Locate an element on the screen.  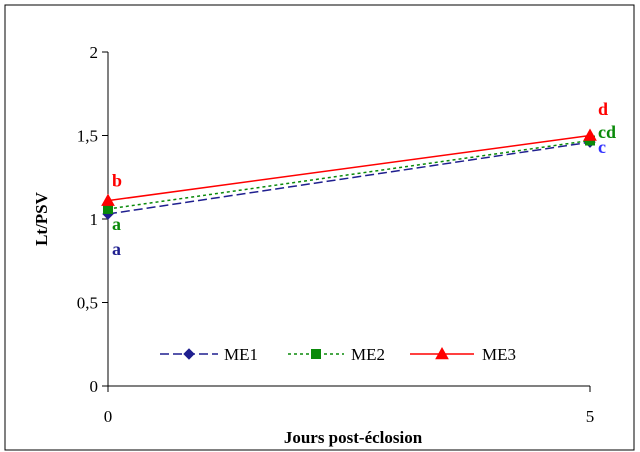
legend-label: ME1 is located at coordinates (241, 354).